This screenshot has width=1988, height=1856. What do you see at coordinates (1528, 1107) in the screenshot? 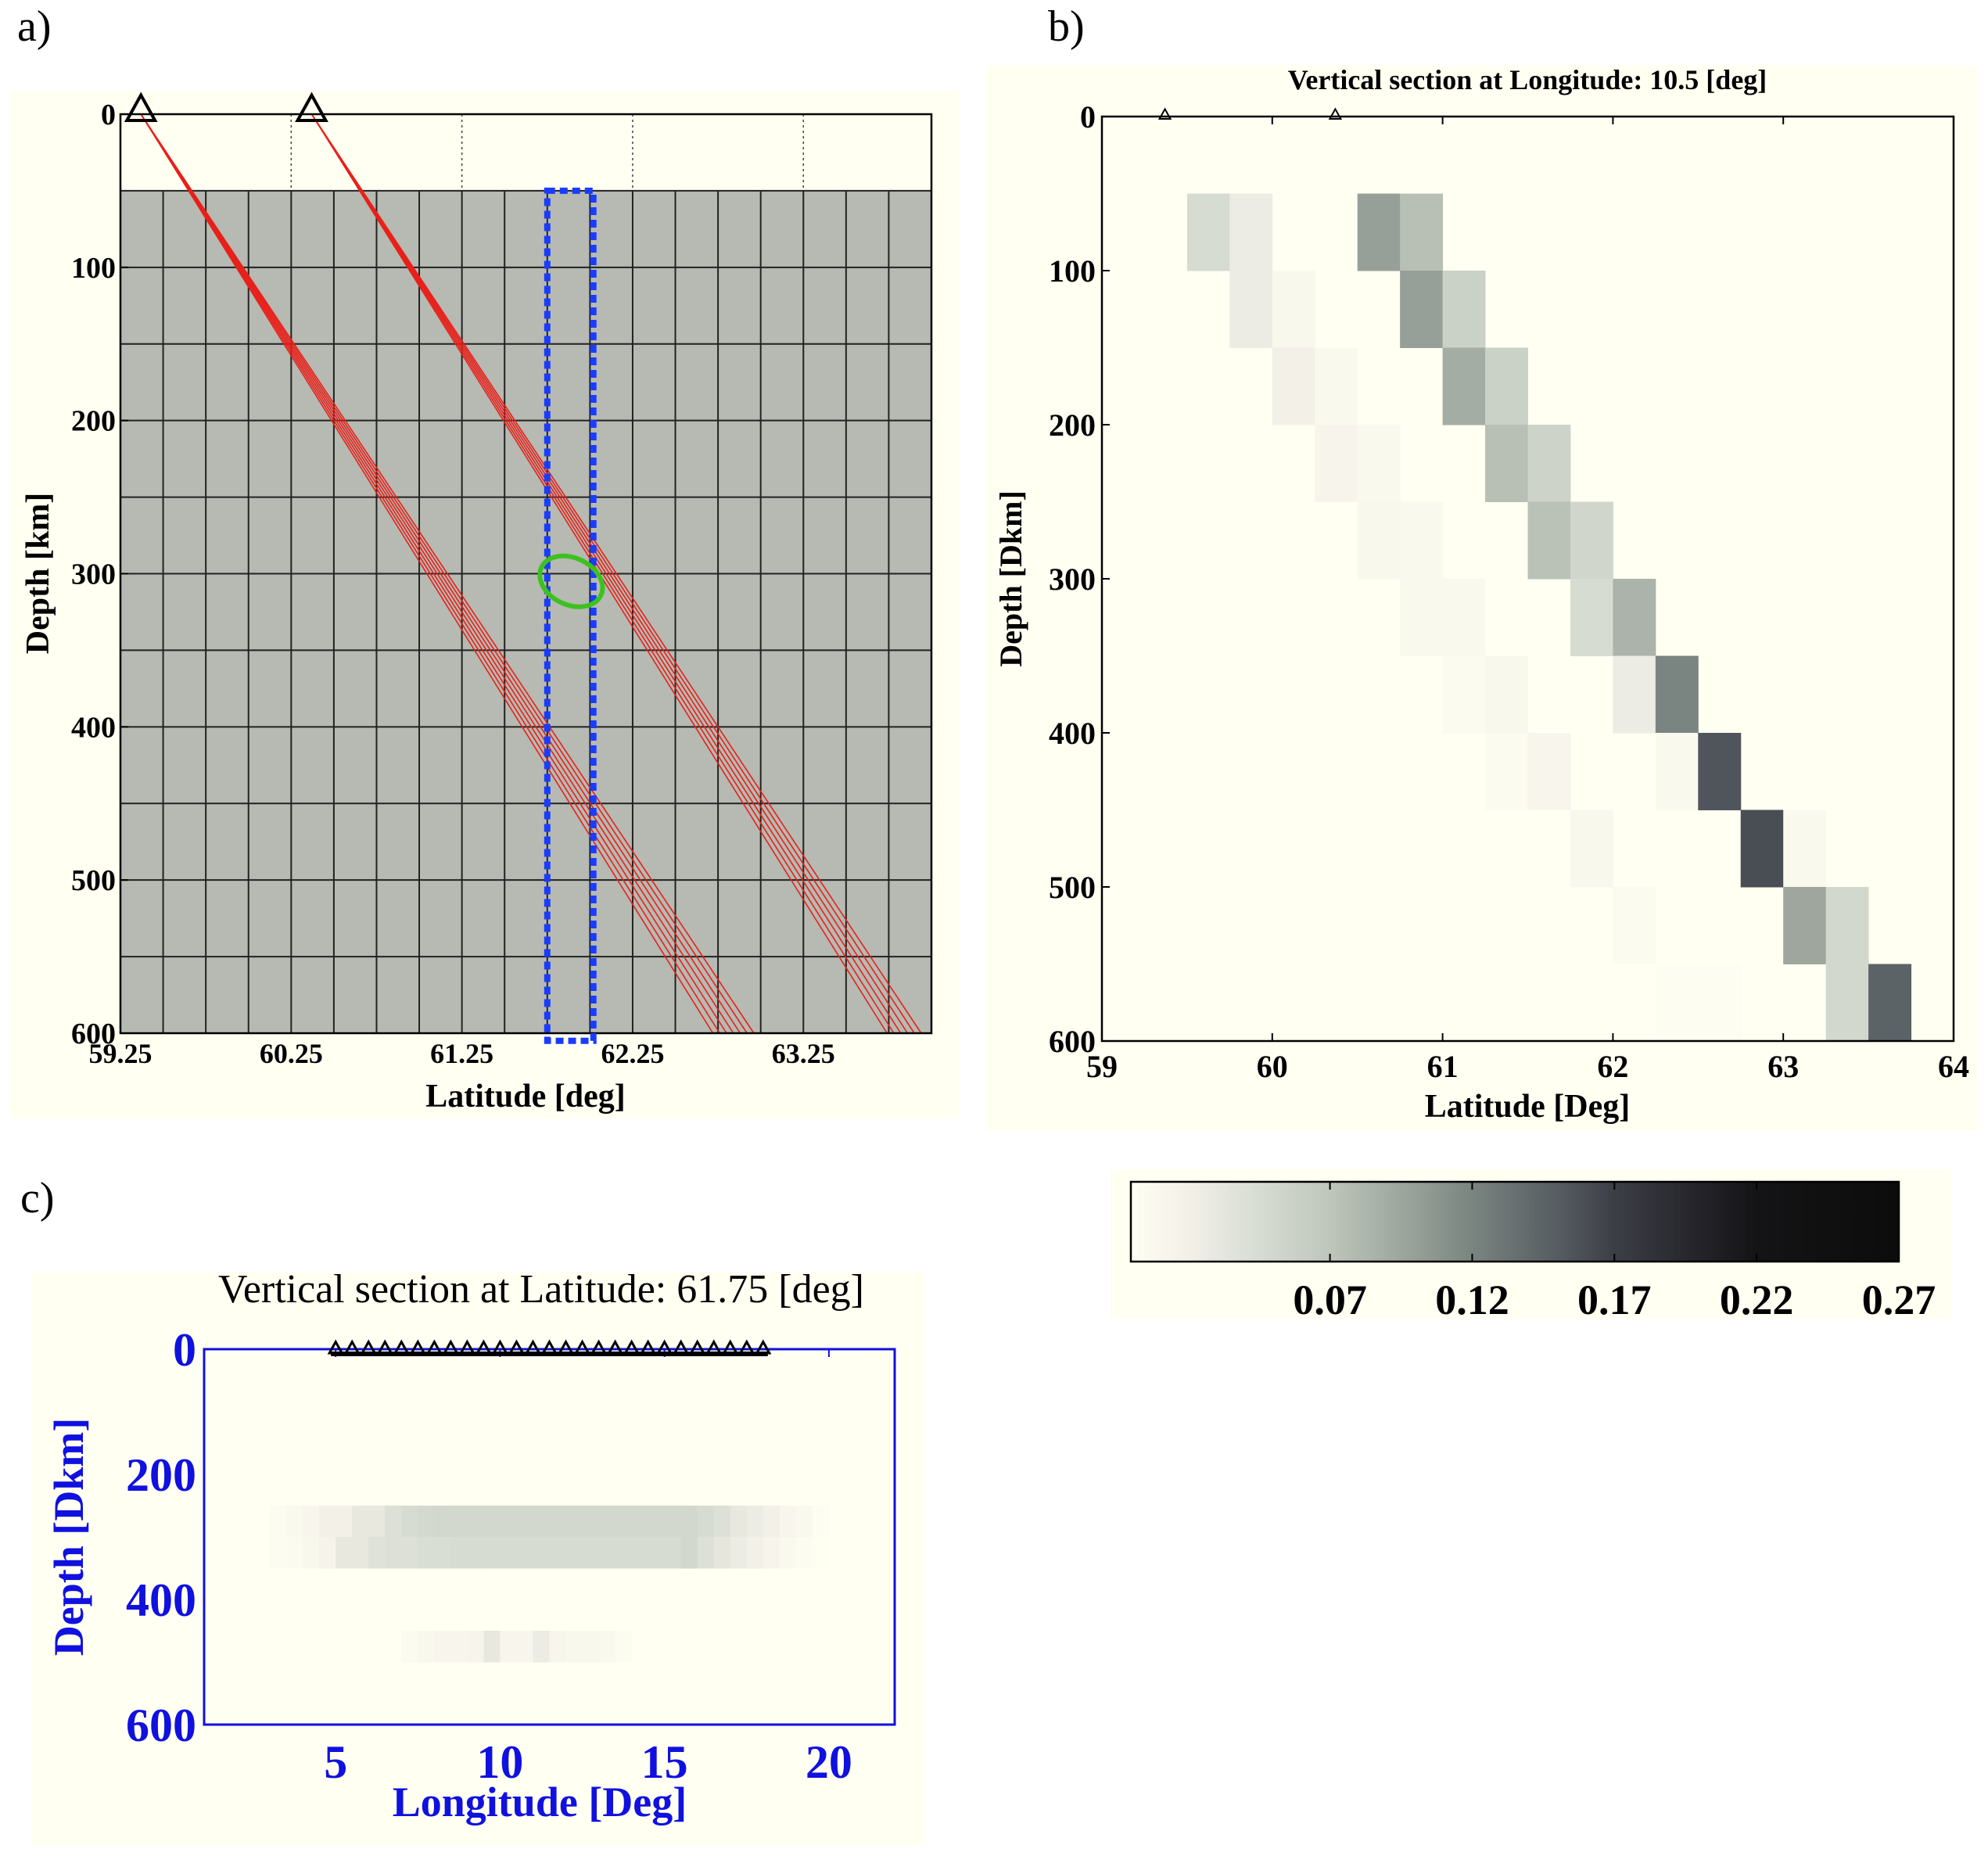
I see `panel-b-xlabel: Latitude [Deg]` at bounding box center [1528, 1107].